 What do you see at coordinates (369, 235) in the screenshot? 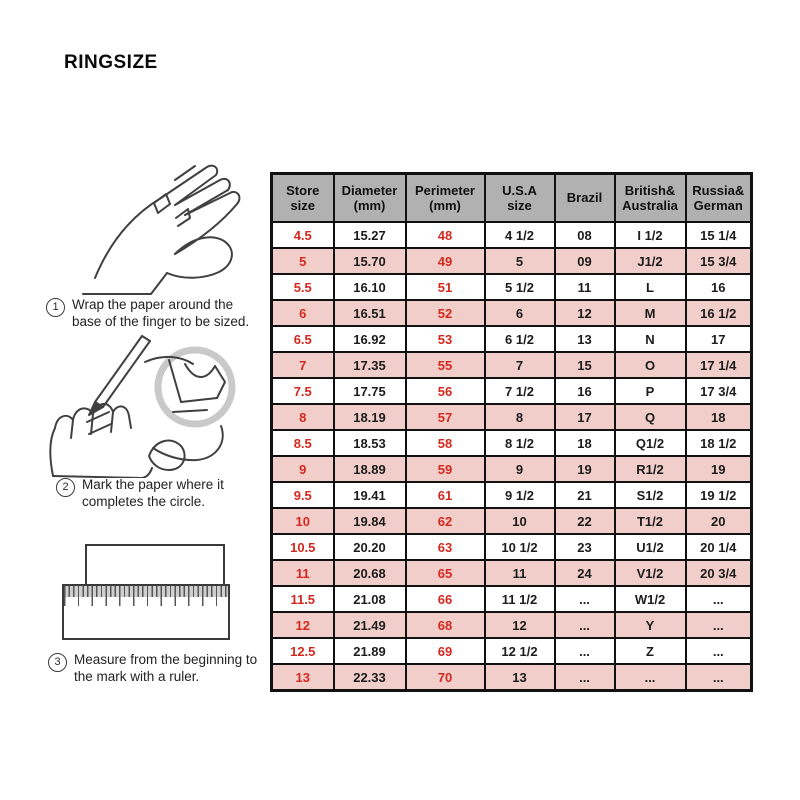
I see `table-cell: 15.27` at bounding box center [369, 235].